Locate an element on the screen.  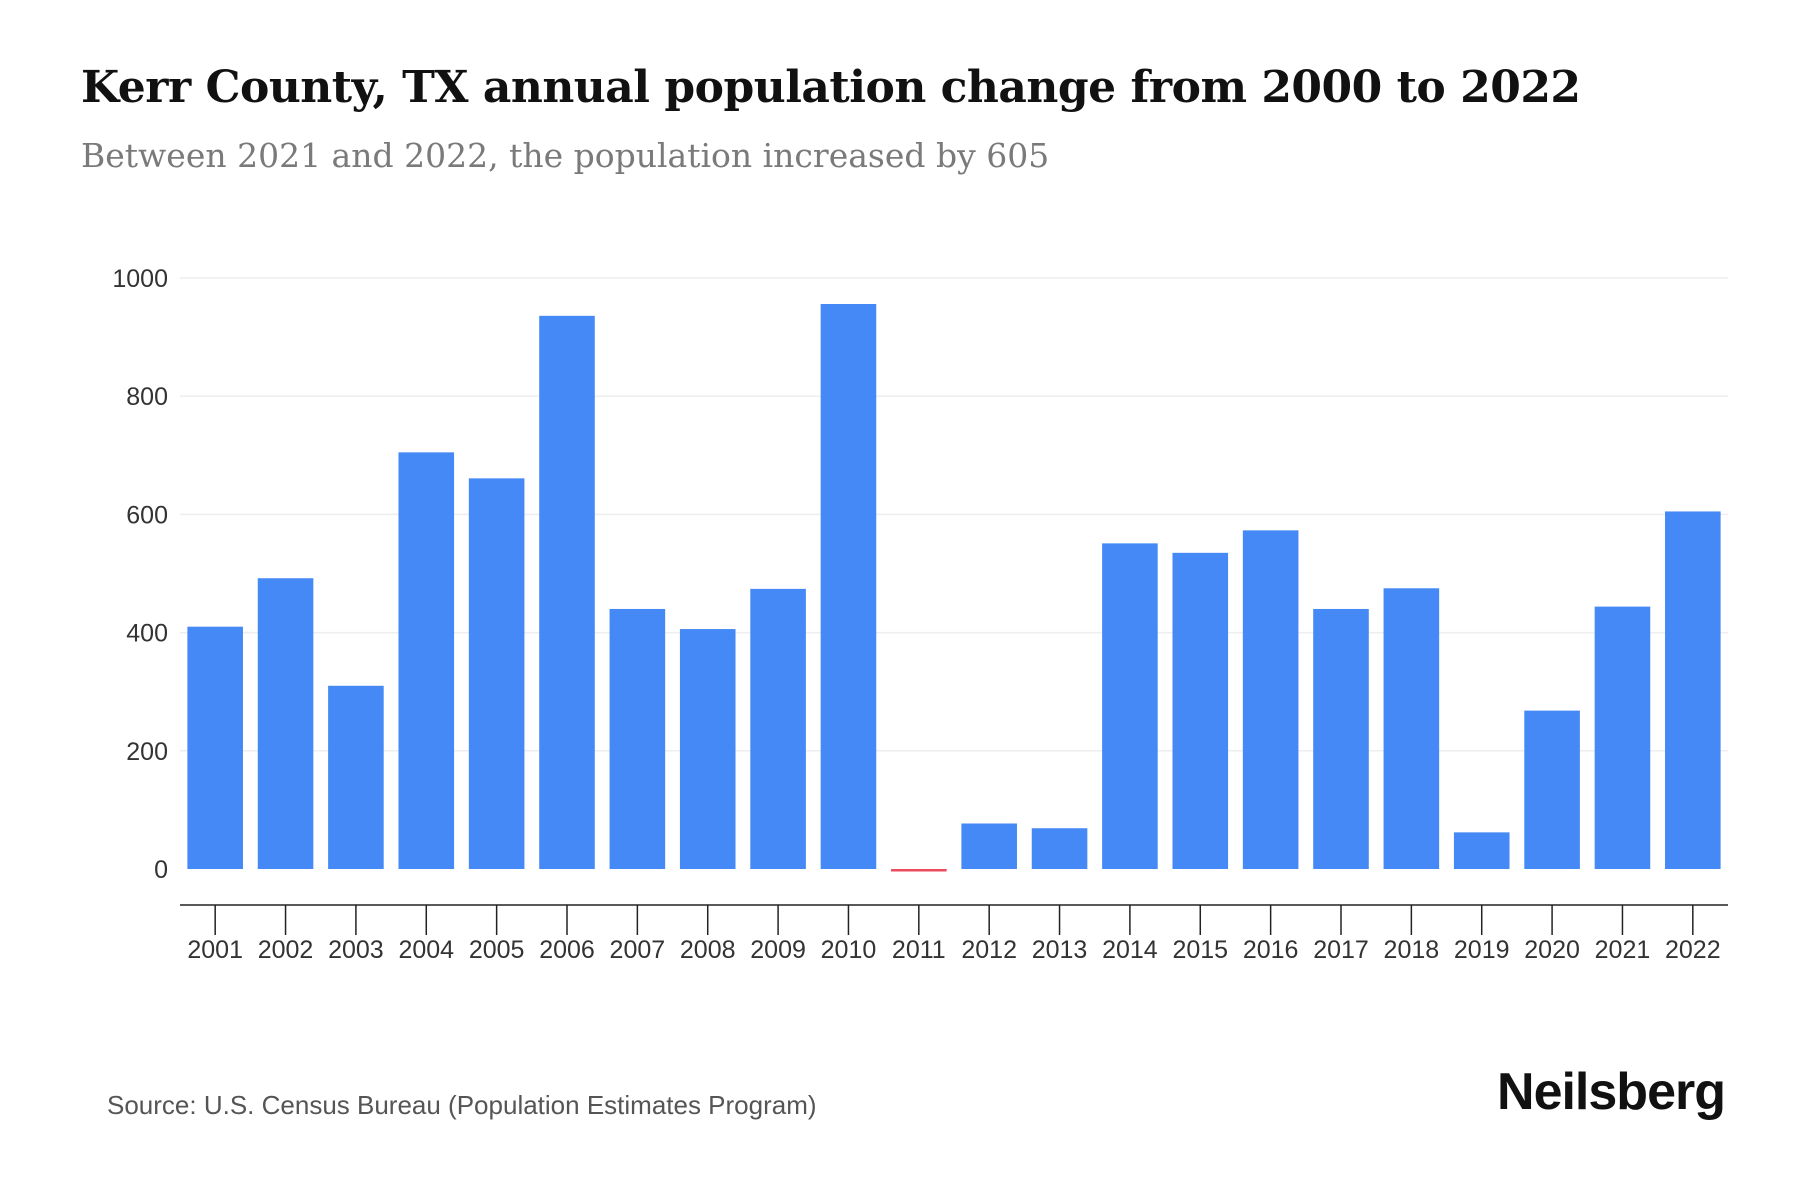
y-tick-label: 0 is located at coordinates (161, 870).